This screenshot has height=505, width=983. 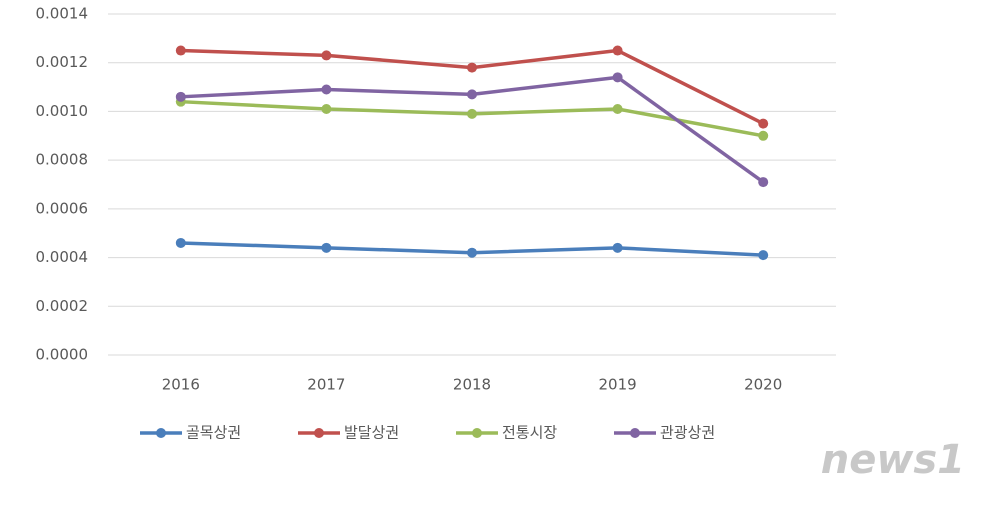 I want to click on x-tick-label: 2020, so click(x=763, y=385).